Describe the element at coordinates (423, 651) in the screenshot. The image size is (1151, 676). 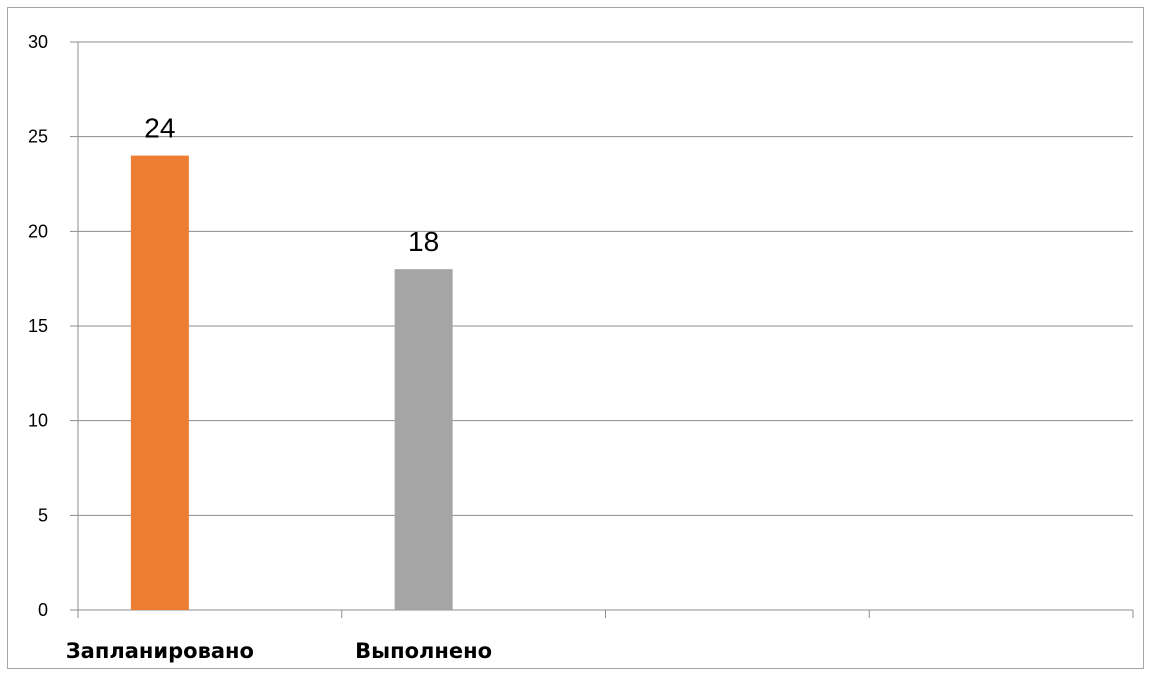
I see `x-category-label: Выполнено` at that location.